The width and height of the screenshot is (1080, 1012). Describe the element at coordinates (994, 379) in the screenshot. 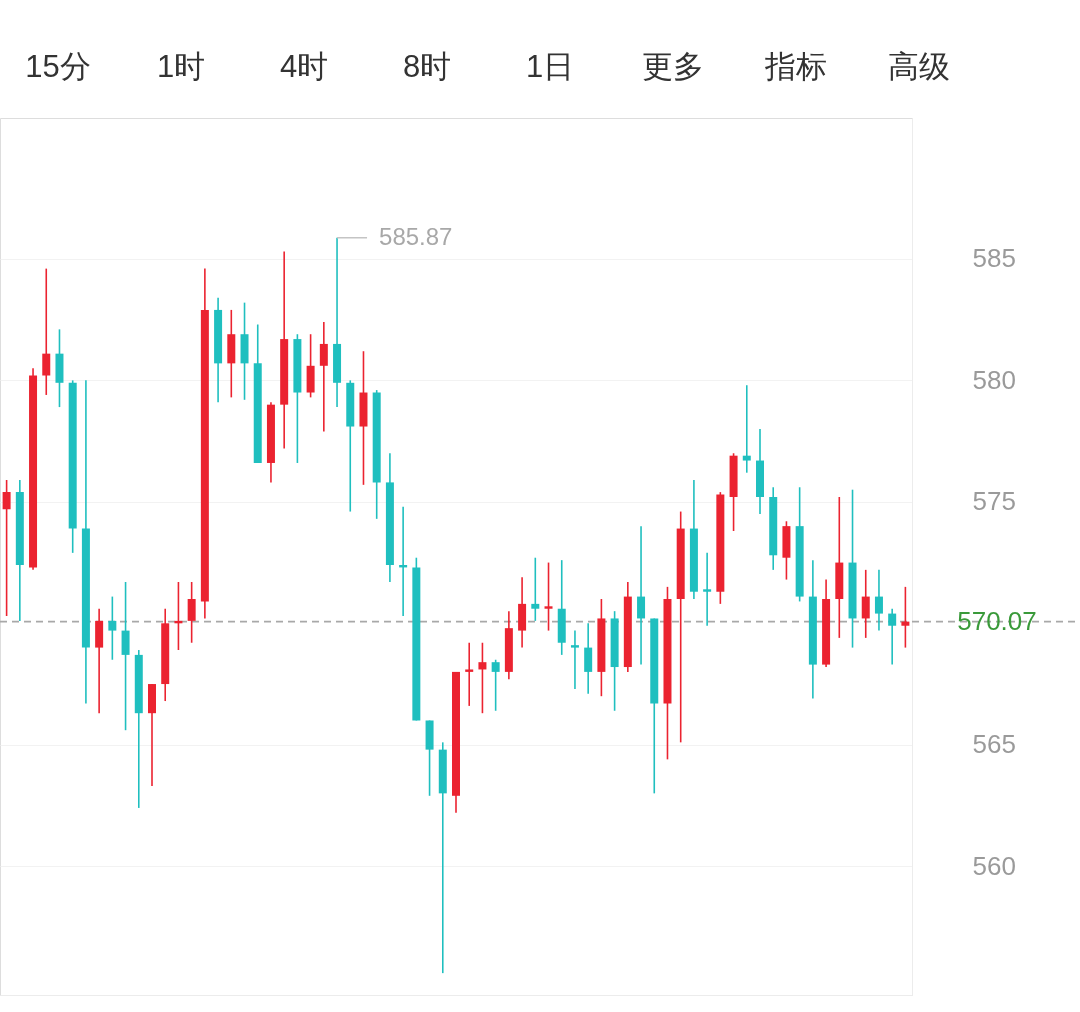

I see `y-tick-label: 580` at that location.